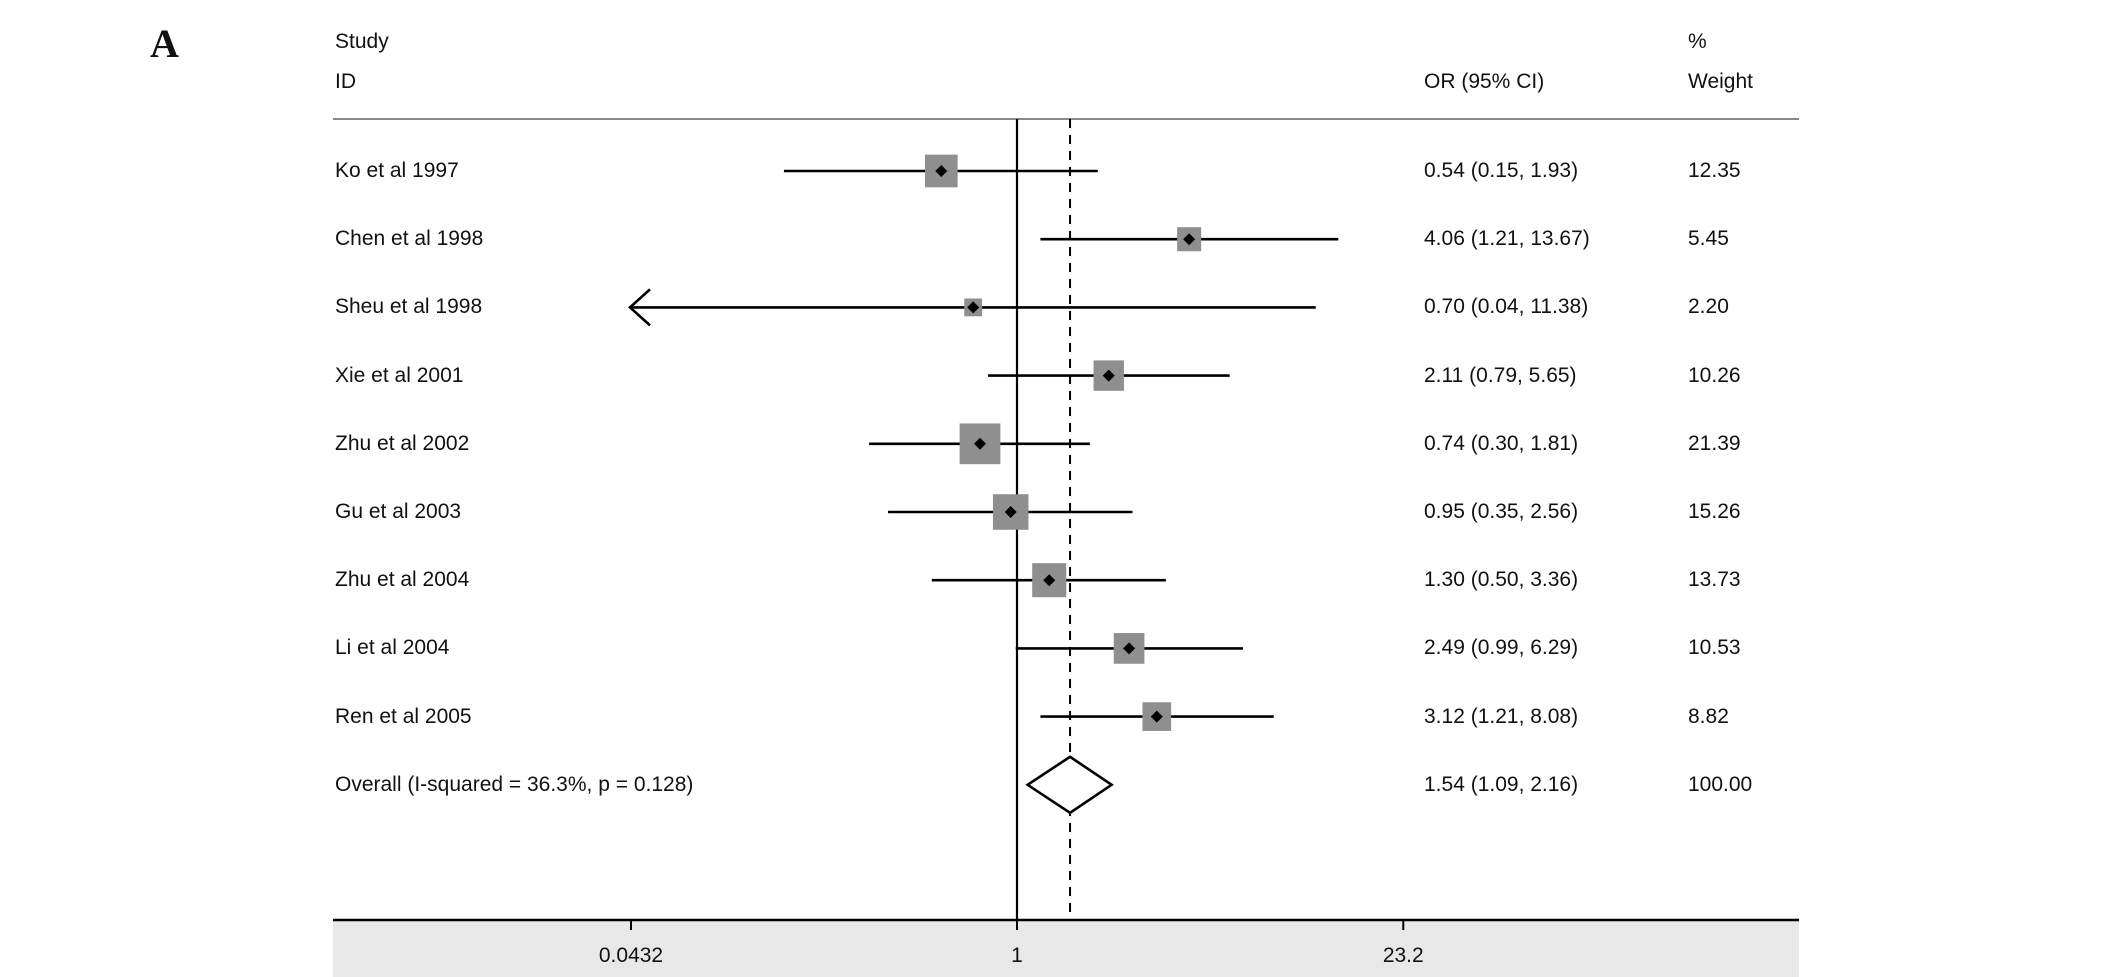 The height and width of the screenshot is (977, 2126). Describe the element at coordinates (1066, 948) in the screenshot. I see `axis-band` at that location.